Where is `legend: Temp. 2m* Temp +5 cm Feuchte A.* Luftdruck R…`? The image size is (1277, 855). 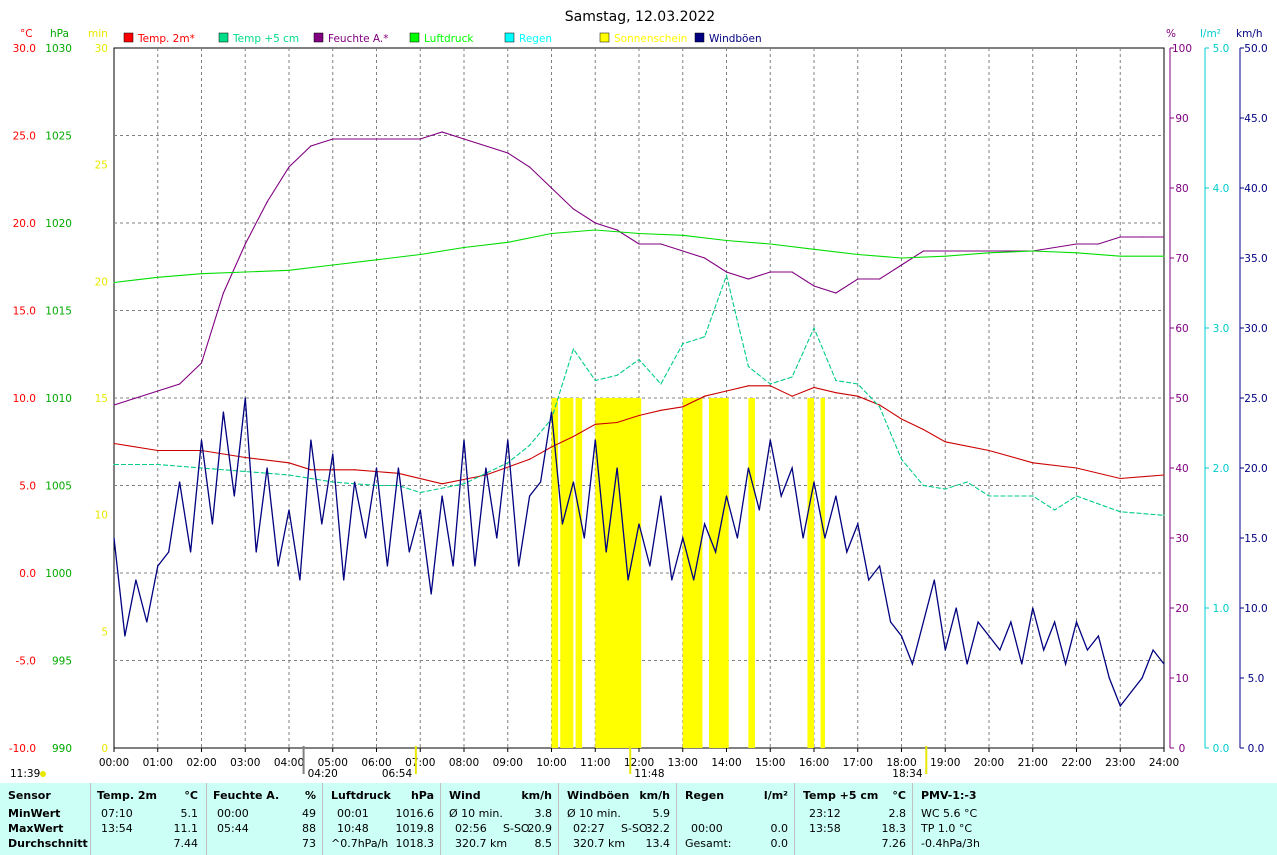 legend: Temp. 2m* Temp +5 cm Feuchte A.* Luftdruck R… is located at coordinates (442, 38).